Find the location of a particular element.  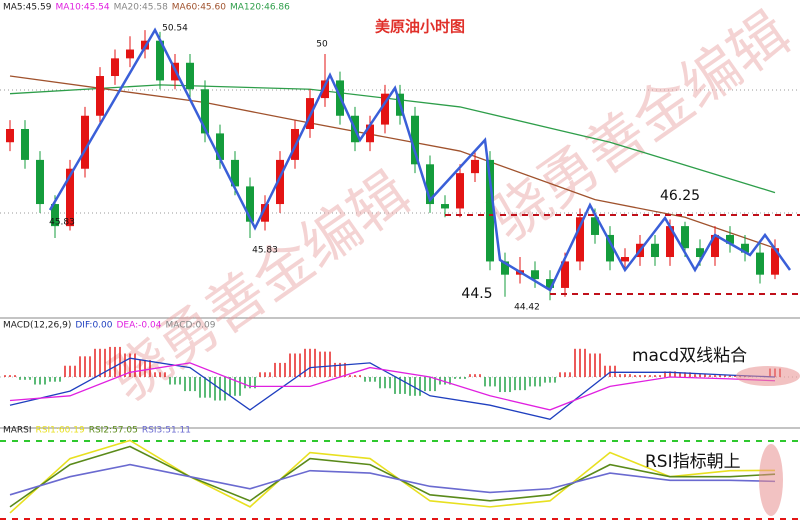

legend-entry: MA60:45.60 is located at coordinates (199, 8).